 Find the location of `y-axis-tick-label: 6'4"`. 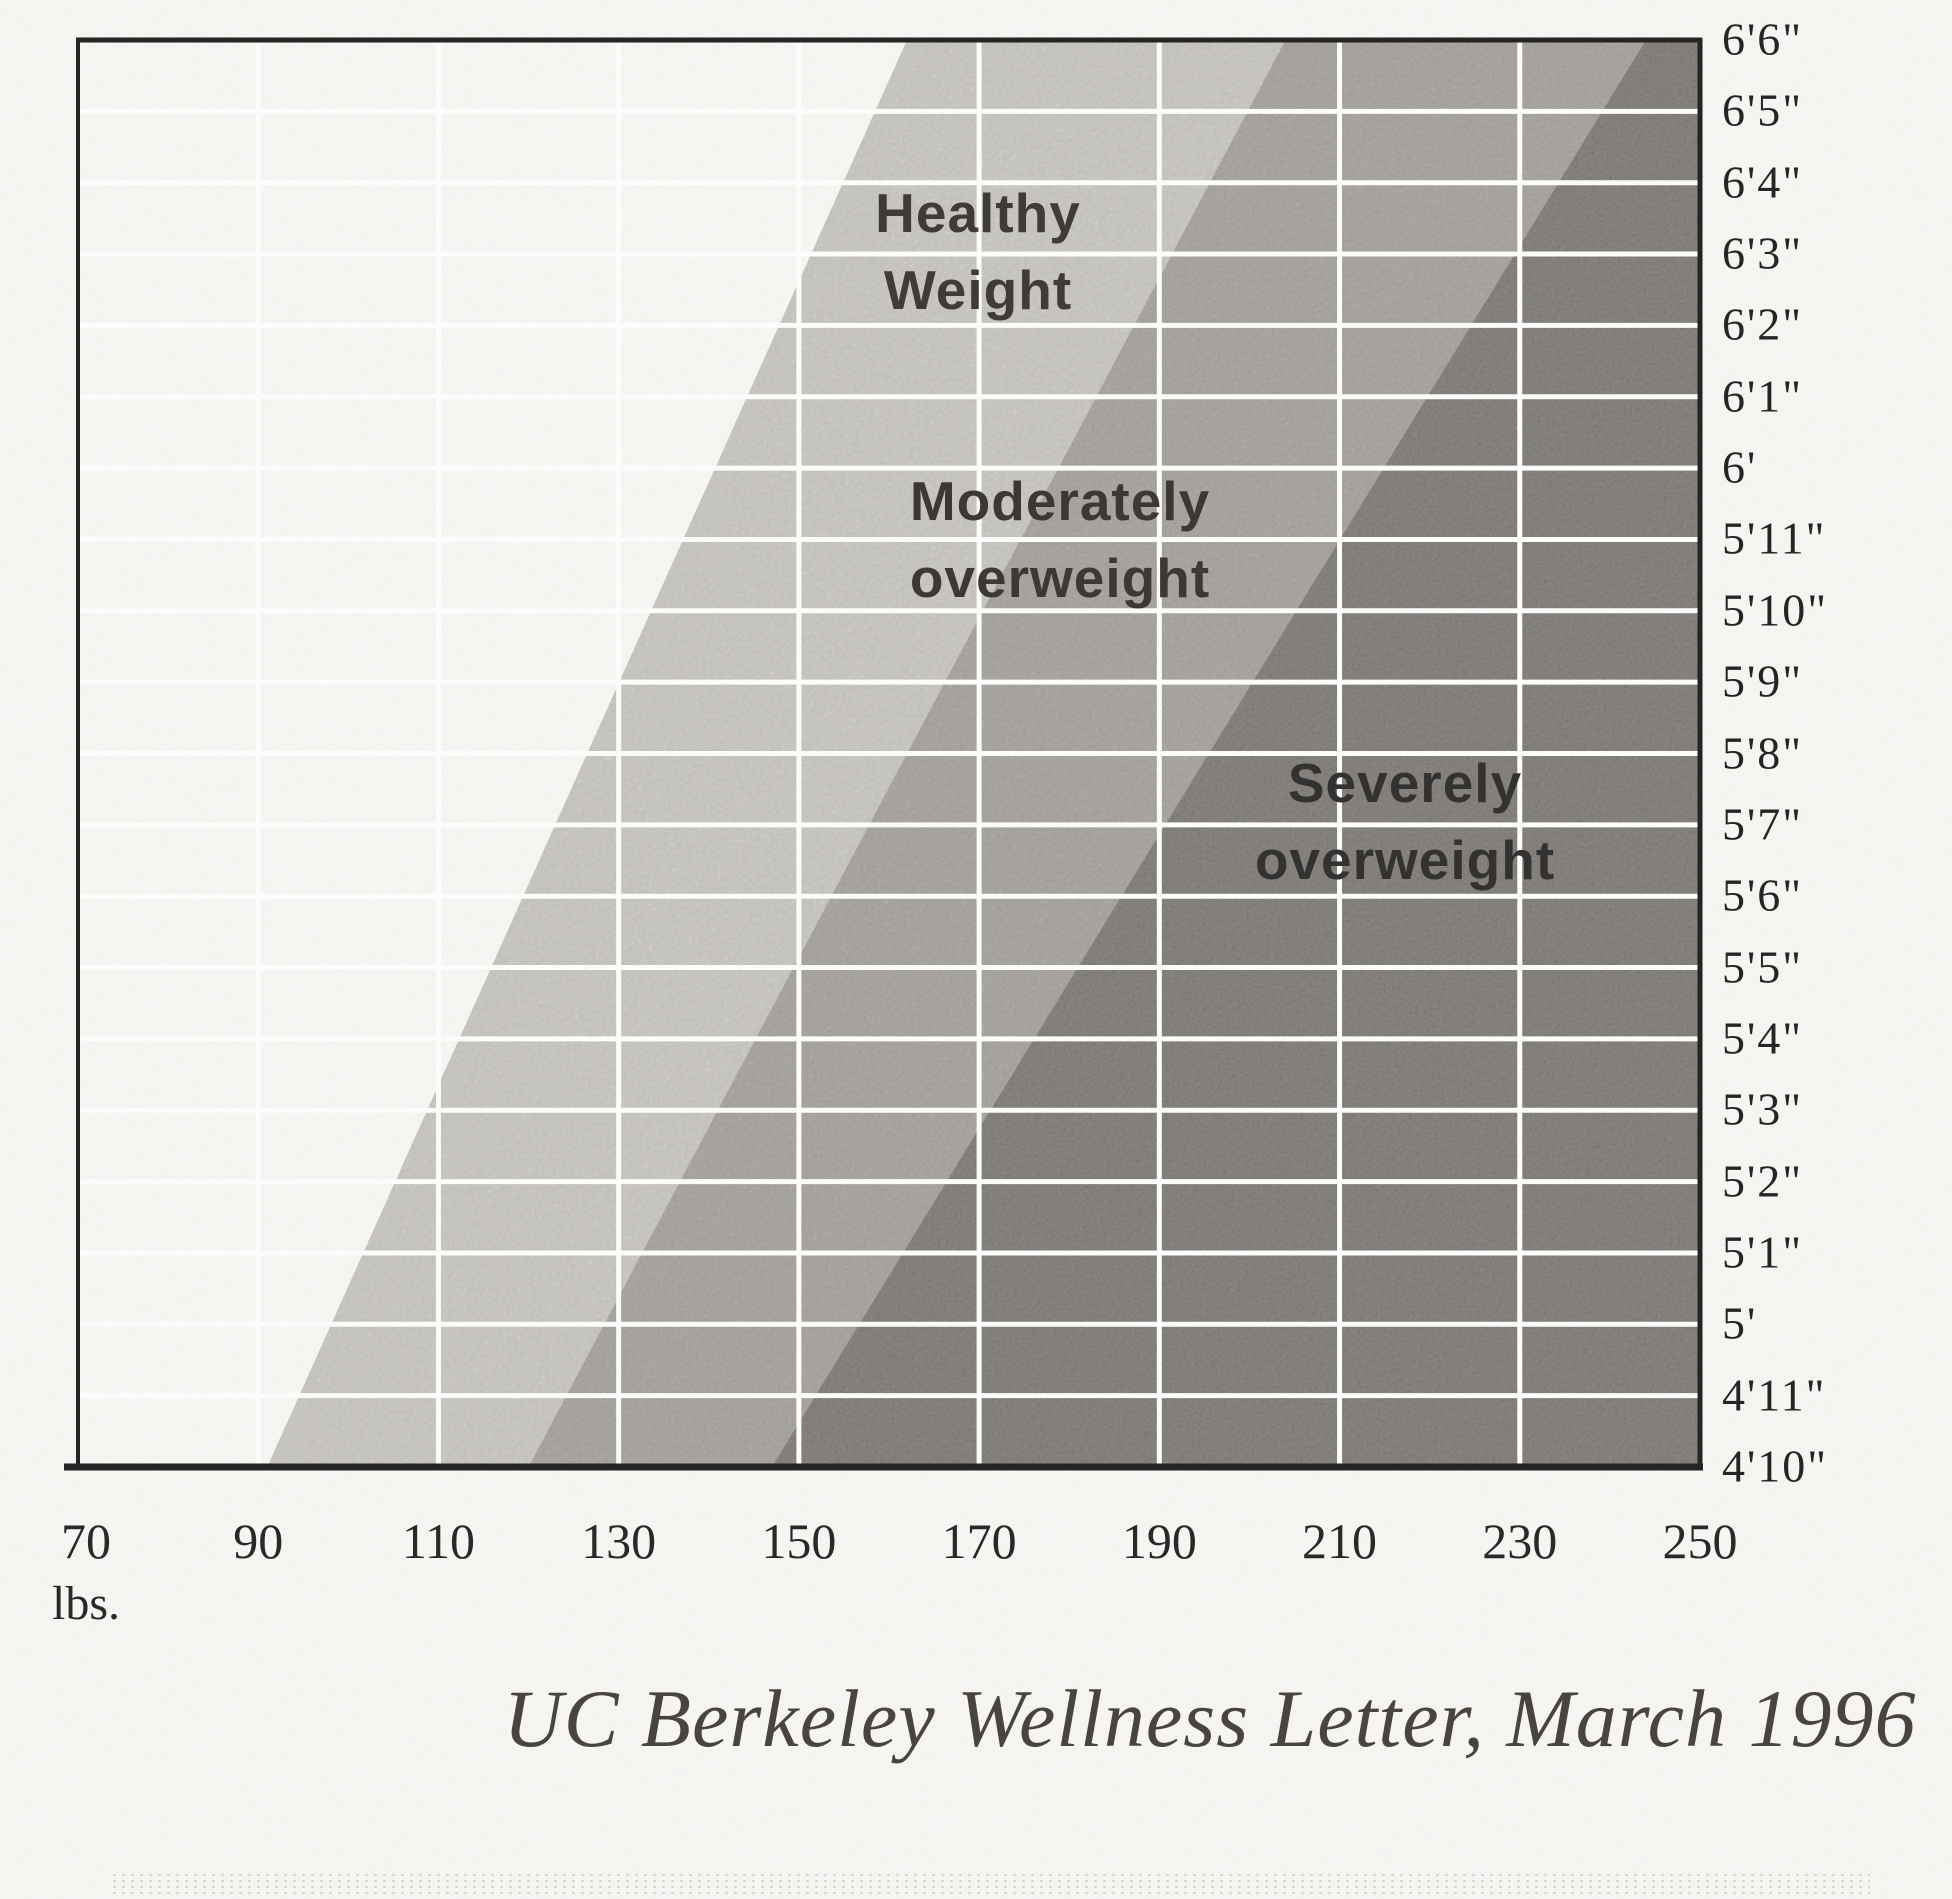

y-axis-tick-label: 6'4" is located at coordinates (1763, 182).